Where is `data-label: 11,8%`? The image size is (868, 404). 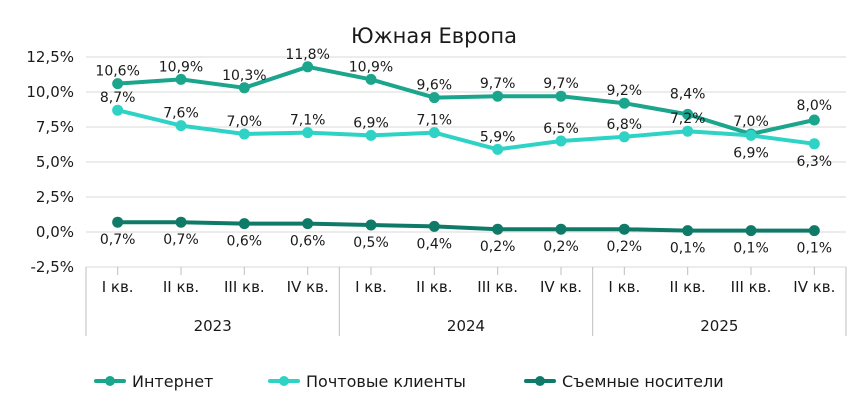 data-label: 11,8% is located at coordinates (307, 55).